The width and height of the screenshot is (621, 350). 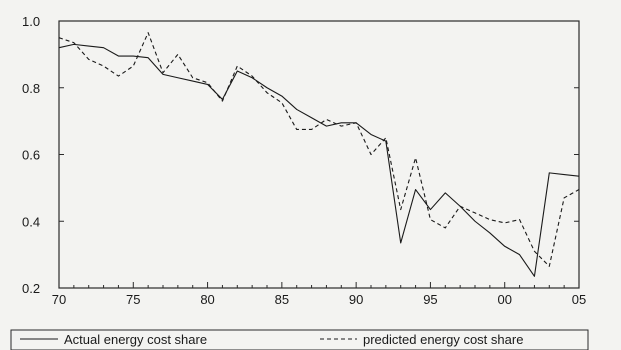 What do you see at coordinates (31, 221) in the screenshot?
I see `y-tick-label: 0.4` at bounding box center [31, 221].